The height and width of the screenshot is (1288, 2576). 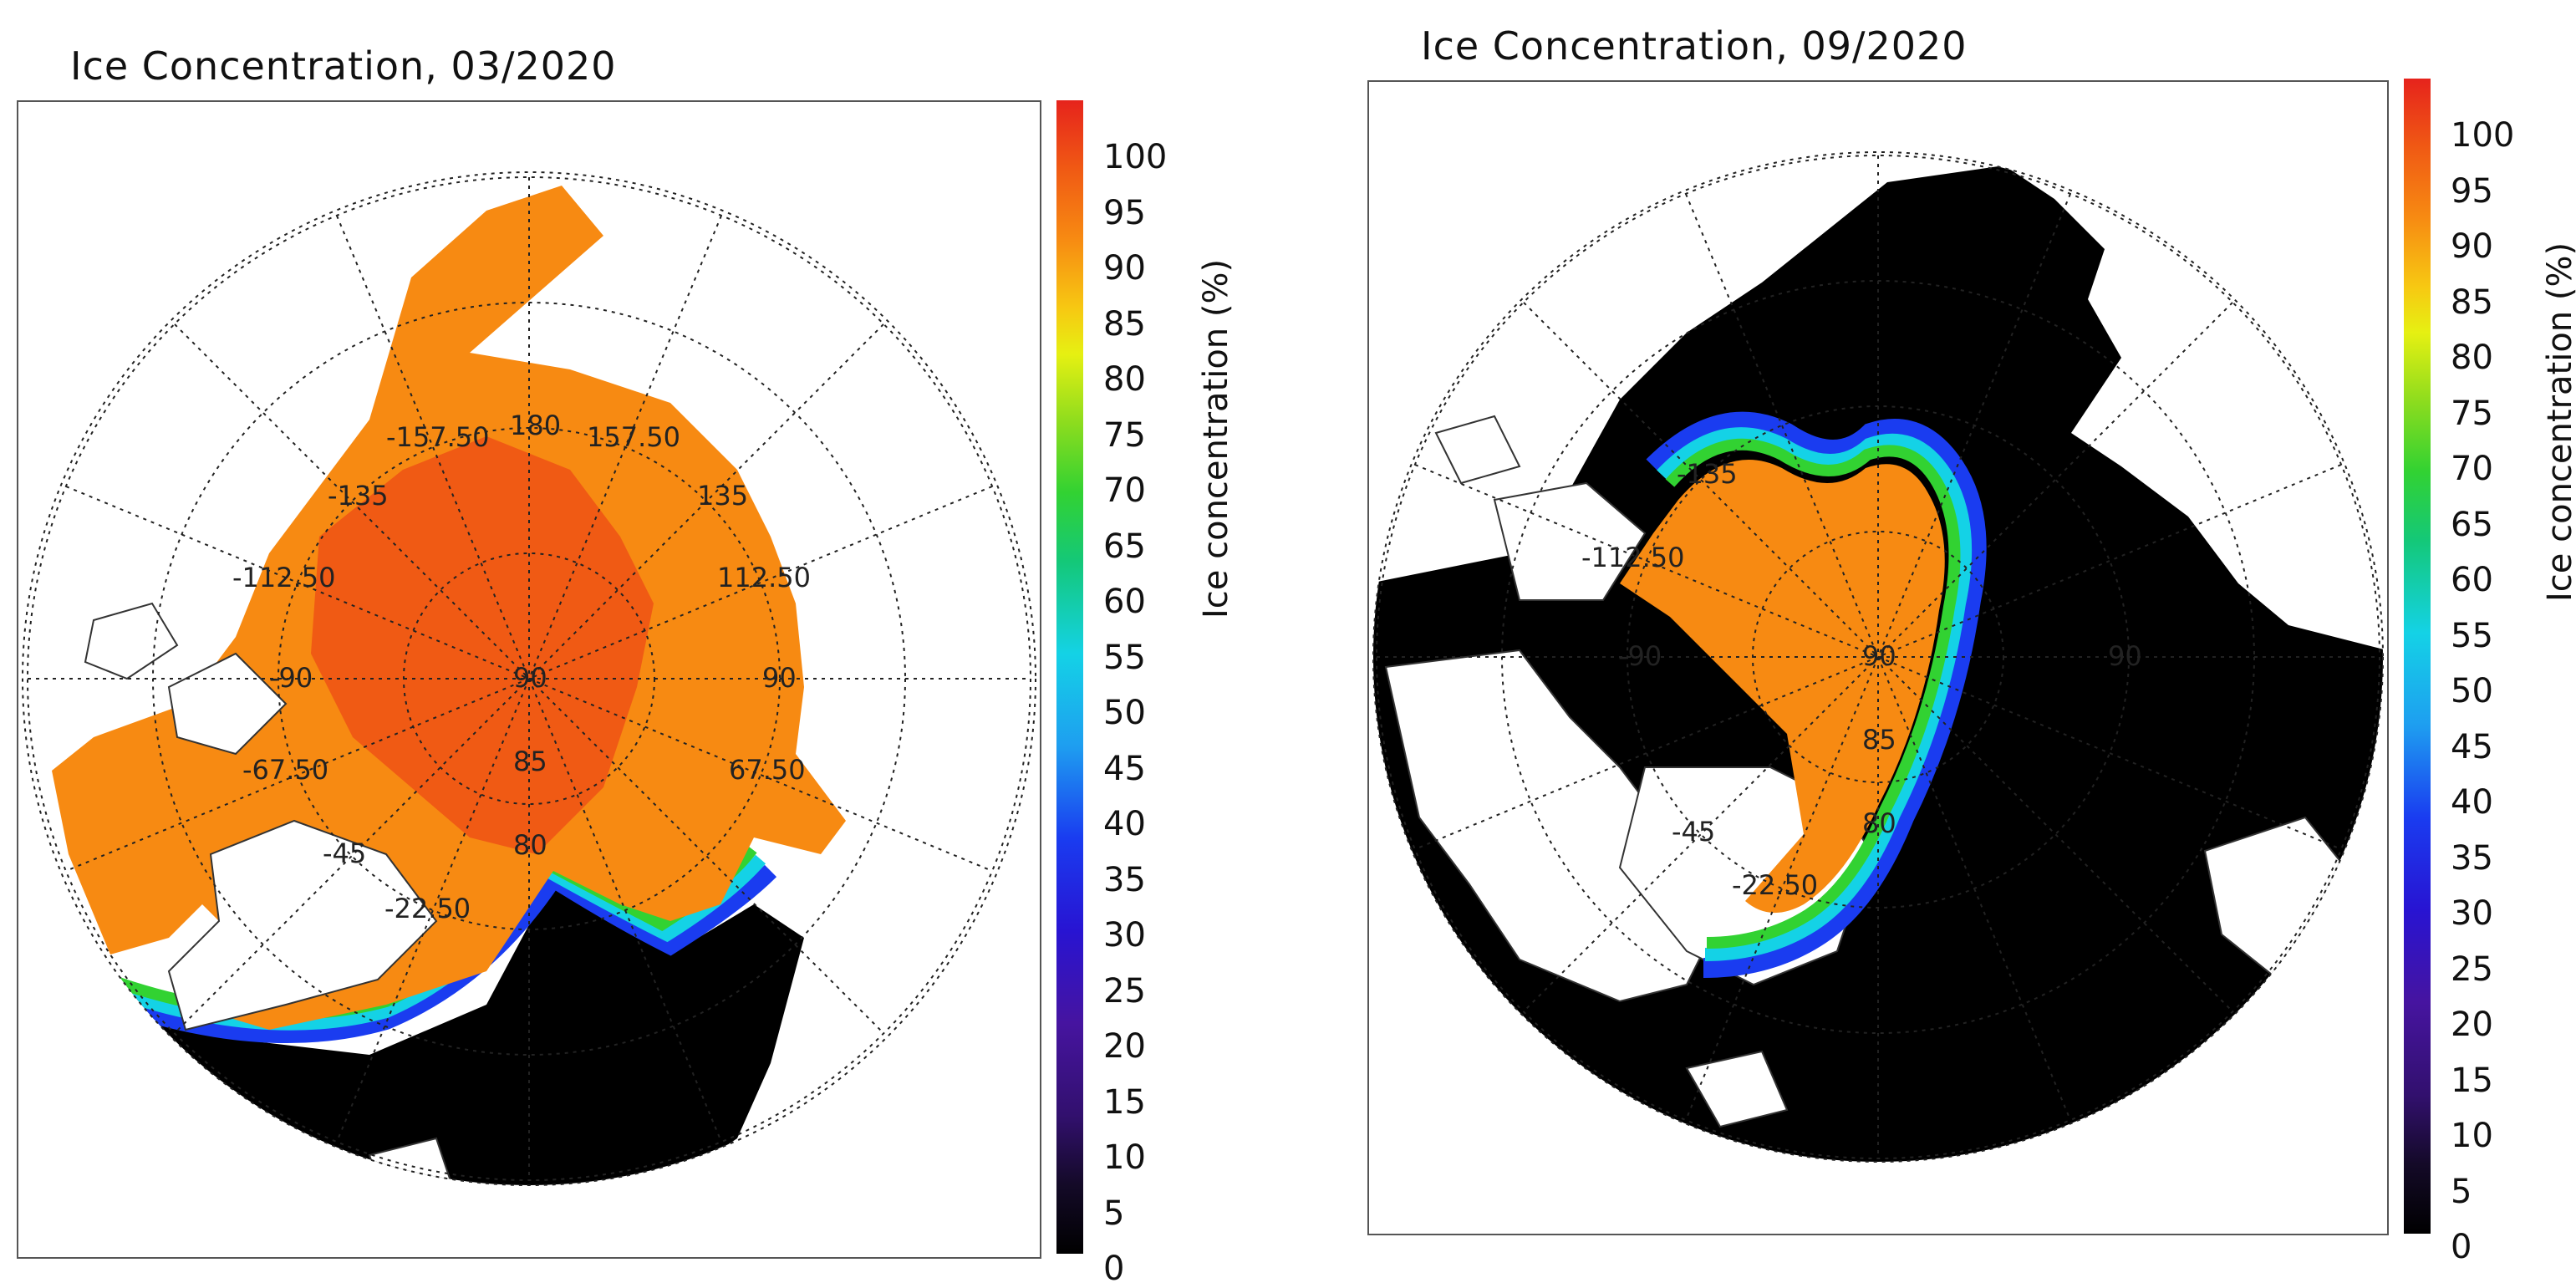 What do you see at coordinates (302, 925) in the screenshot?
I see `greenland` at bounding box center [302, 925].